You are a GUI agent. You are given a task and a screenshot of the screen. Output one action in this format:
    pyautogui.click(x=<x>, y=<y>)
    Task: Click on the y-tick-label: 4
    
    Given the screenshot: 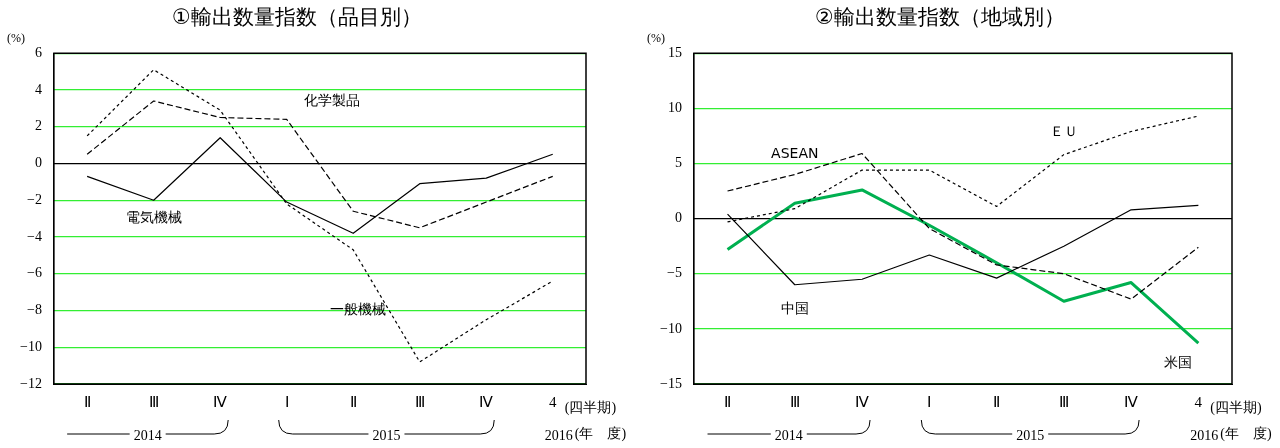 What is the action you would take?
    pyautogui.click(x=38, y=89)
    